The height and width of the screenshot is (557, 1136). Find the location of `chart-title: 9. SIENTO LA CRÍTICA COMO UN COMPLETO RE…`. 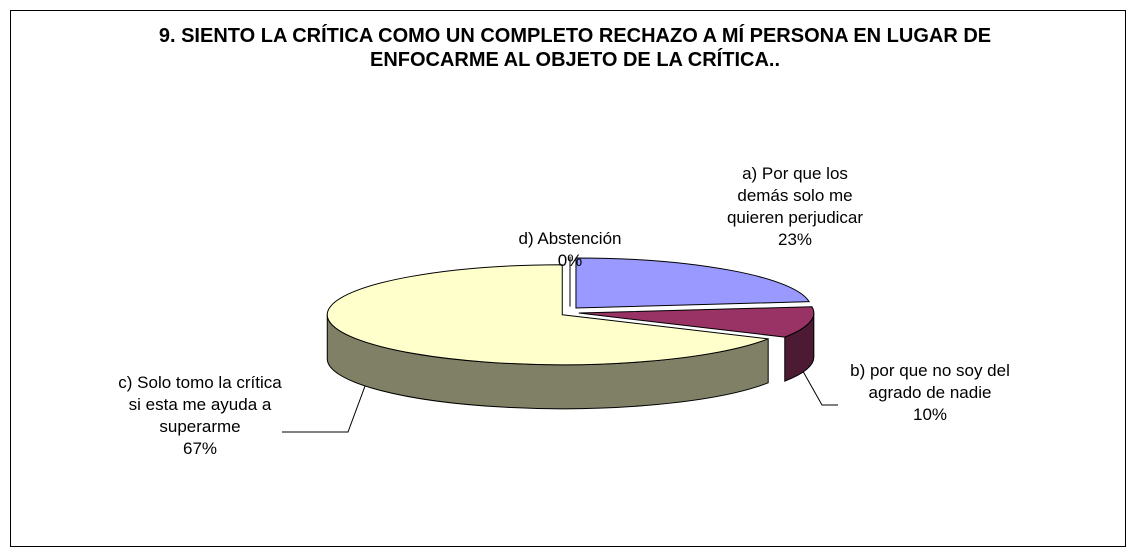

chart-title: 9. SIENTO LA CRÍTICA COMO UN COMPLETO RE… is located at coordinates (575, 48).